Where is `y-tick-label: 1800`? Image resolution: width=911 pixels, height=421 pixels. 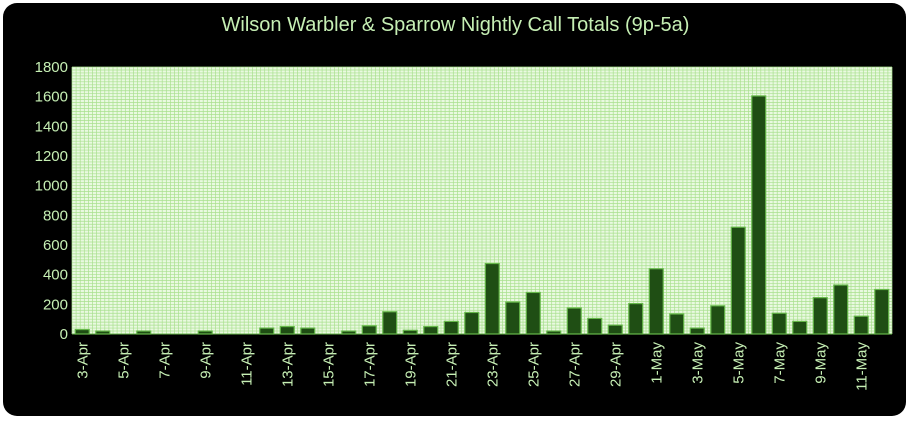 y-tick-label: 1800 is located at coordinates (51, 67).